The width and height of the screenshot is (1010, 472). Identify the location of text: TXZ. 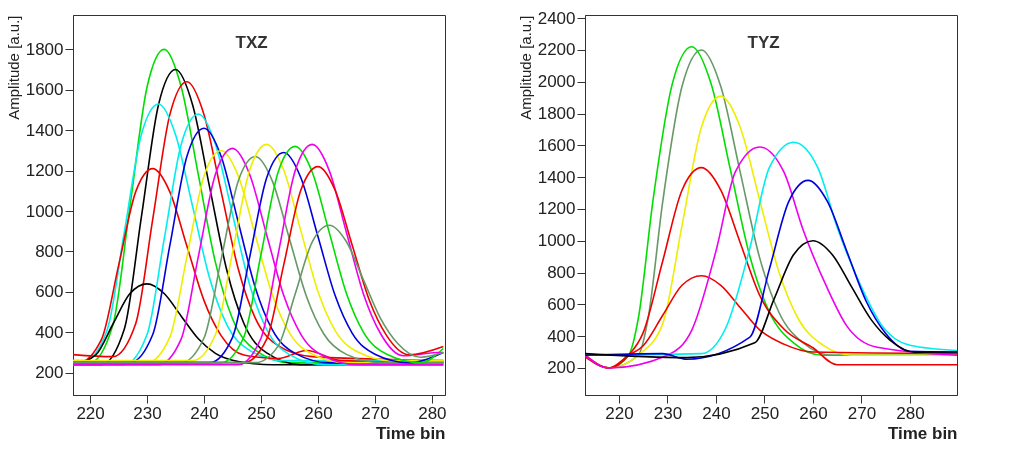
(251, 42).